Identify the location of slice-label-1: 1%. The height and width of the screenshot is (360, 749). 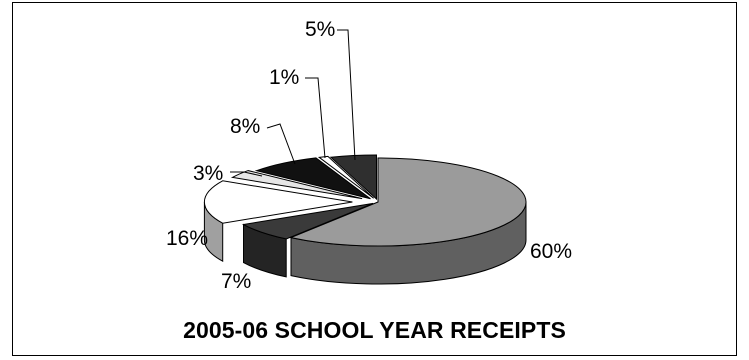
(284, 77).